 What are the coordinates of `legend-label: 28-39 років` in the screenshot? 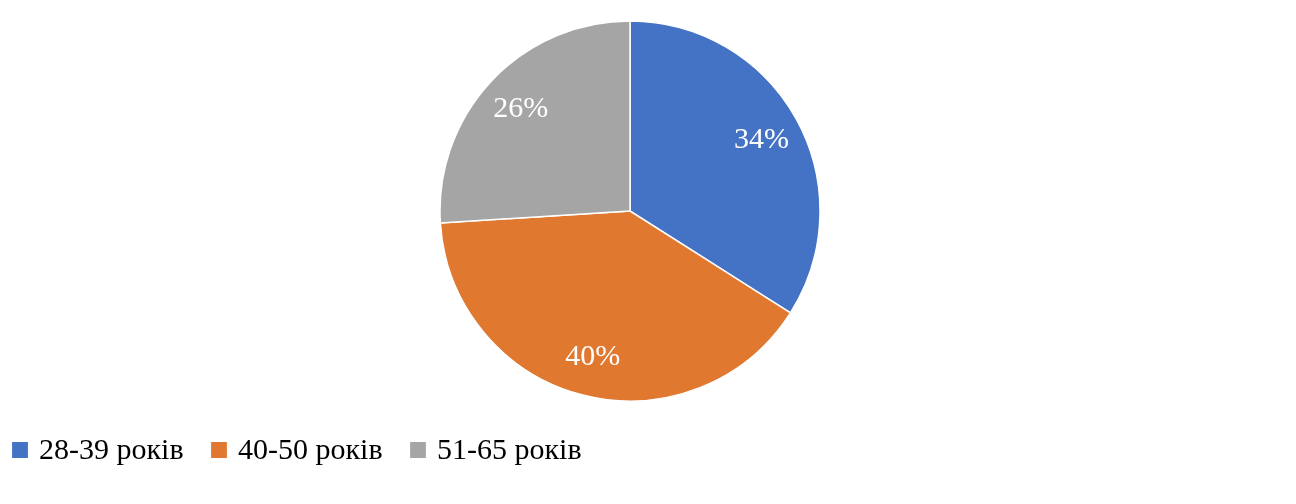 It's located at (111, 448).